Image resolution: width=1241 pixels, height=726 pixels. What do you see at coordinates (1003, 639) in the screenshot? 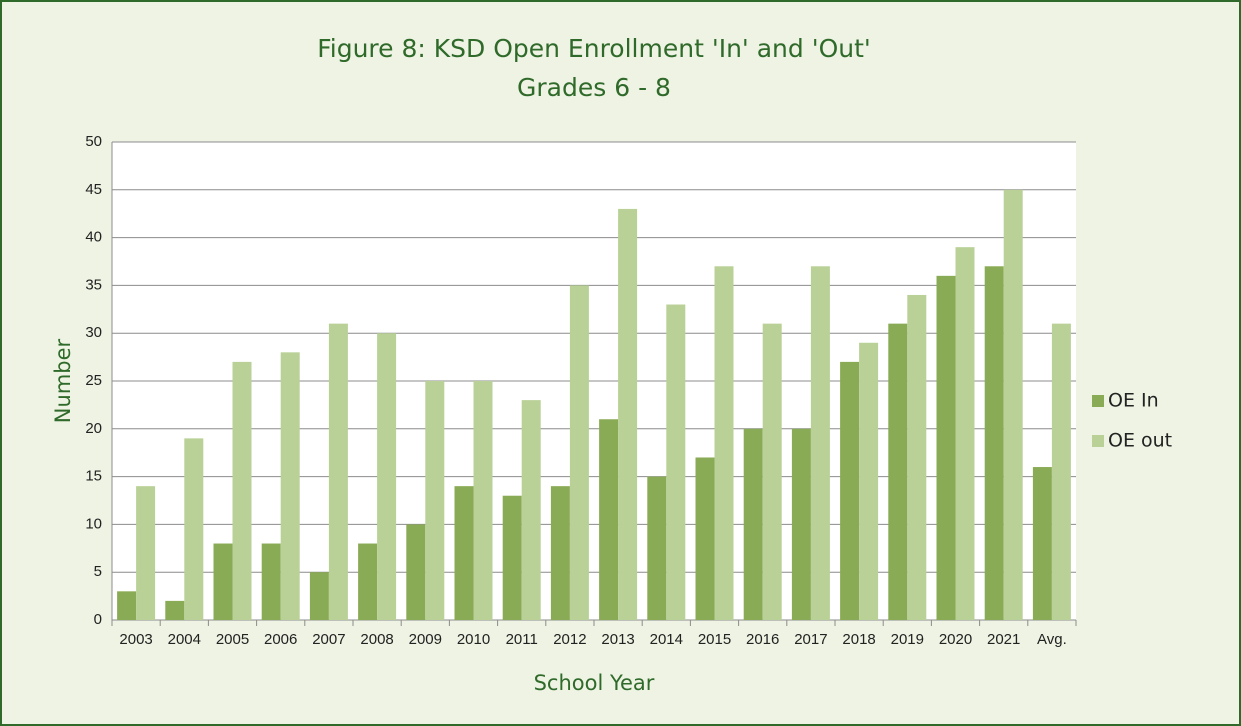
I see `x-tick-label: 2021` at bounding box center [1003, 639].